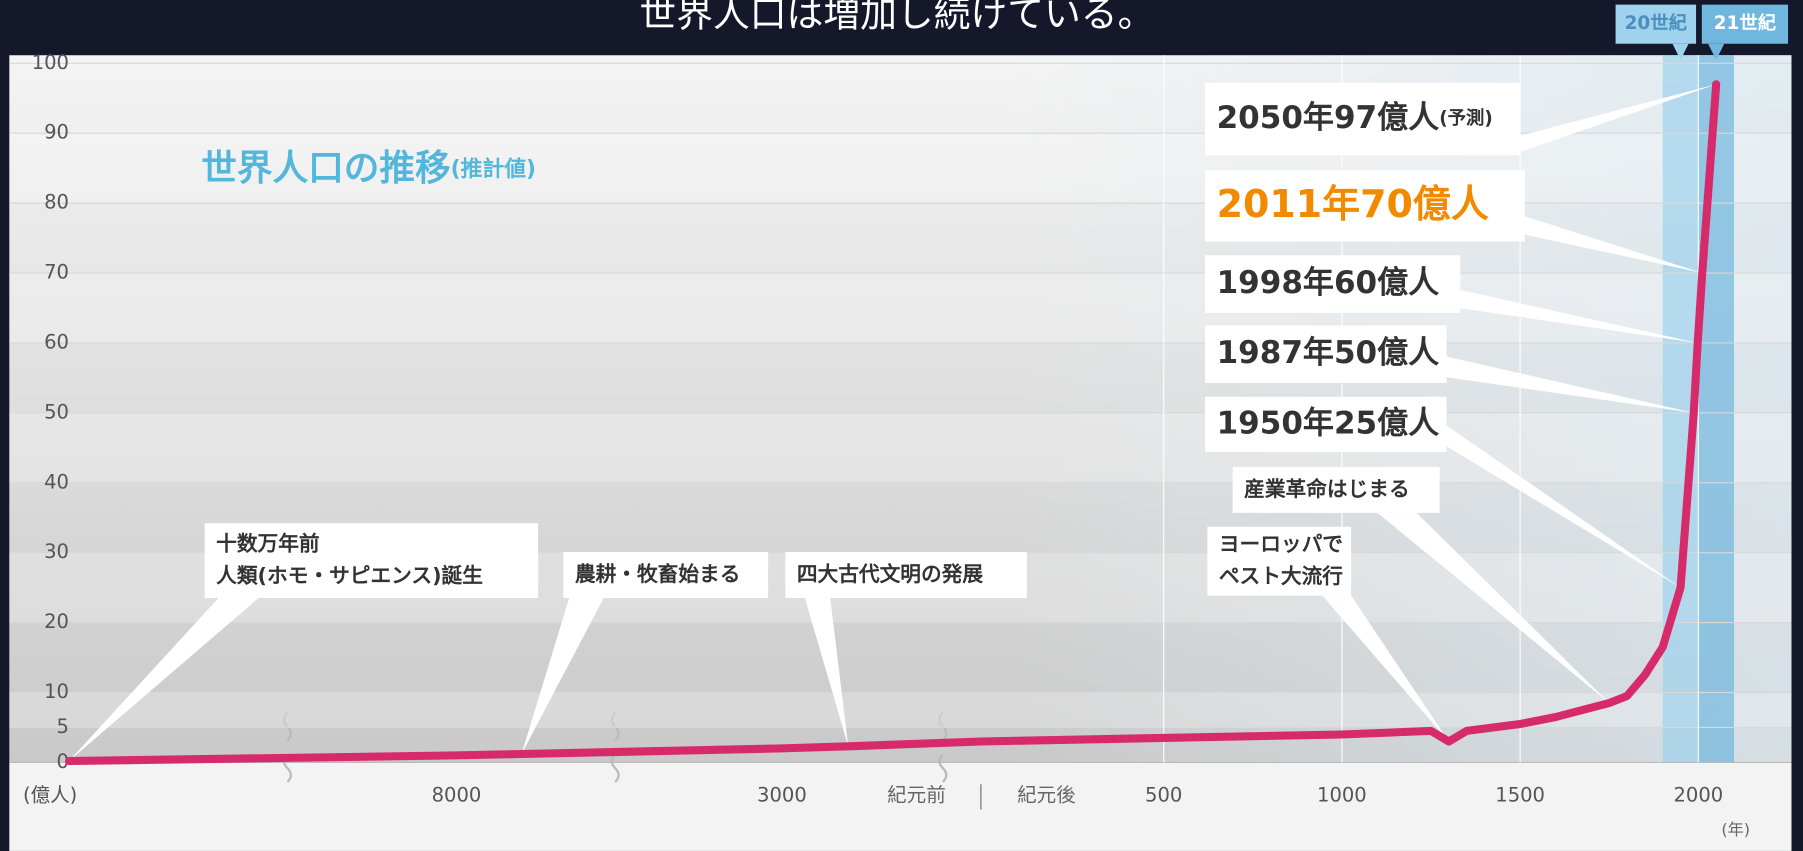  I want to click on callout-text: 産業革命はじまる, so click(1327, 489).